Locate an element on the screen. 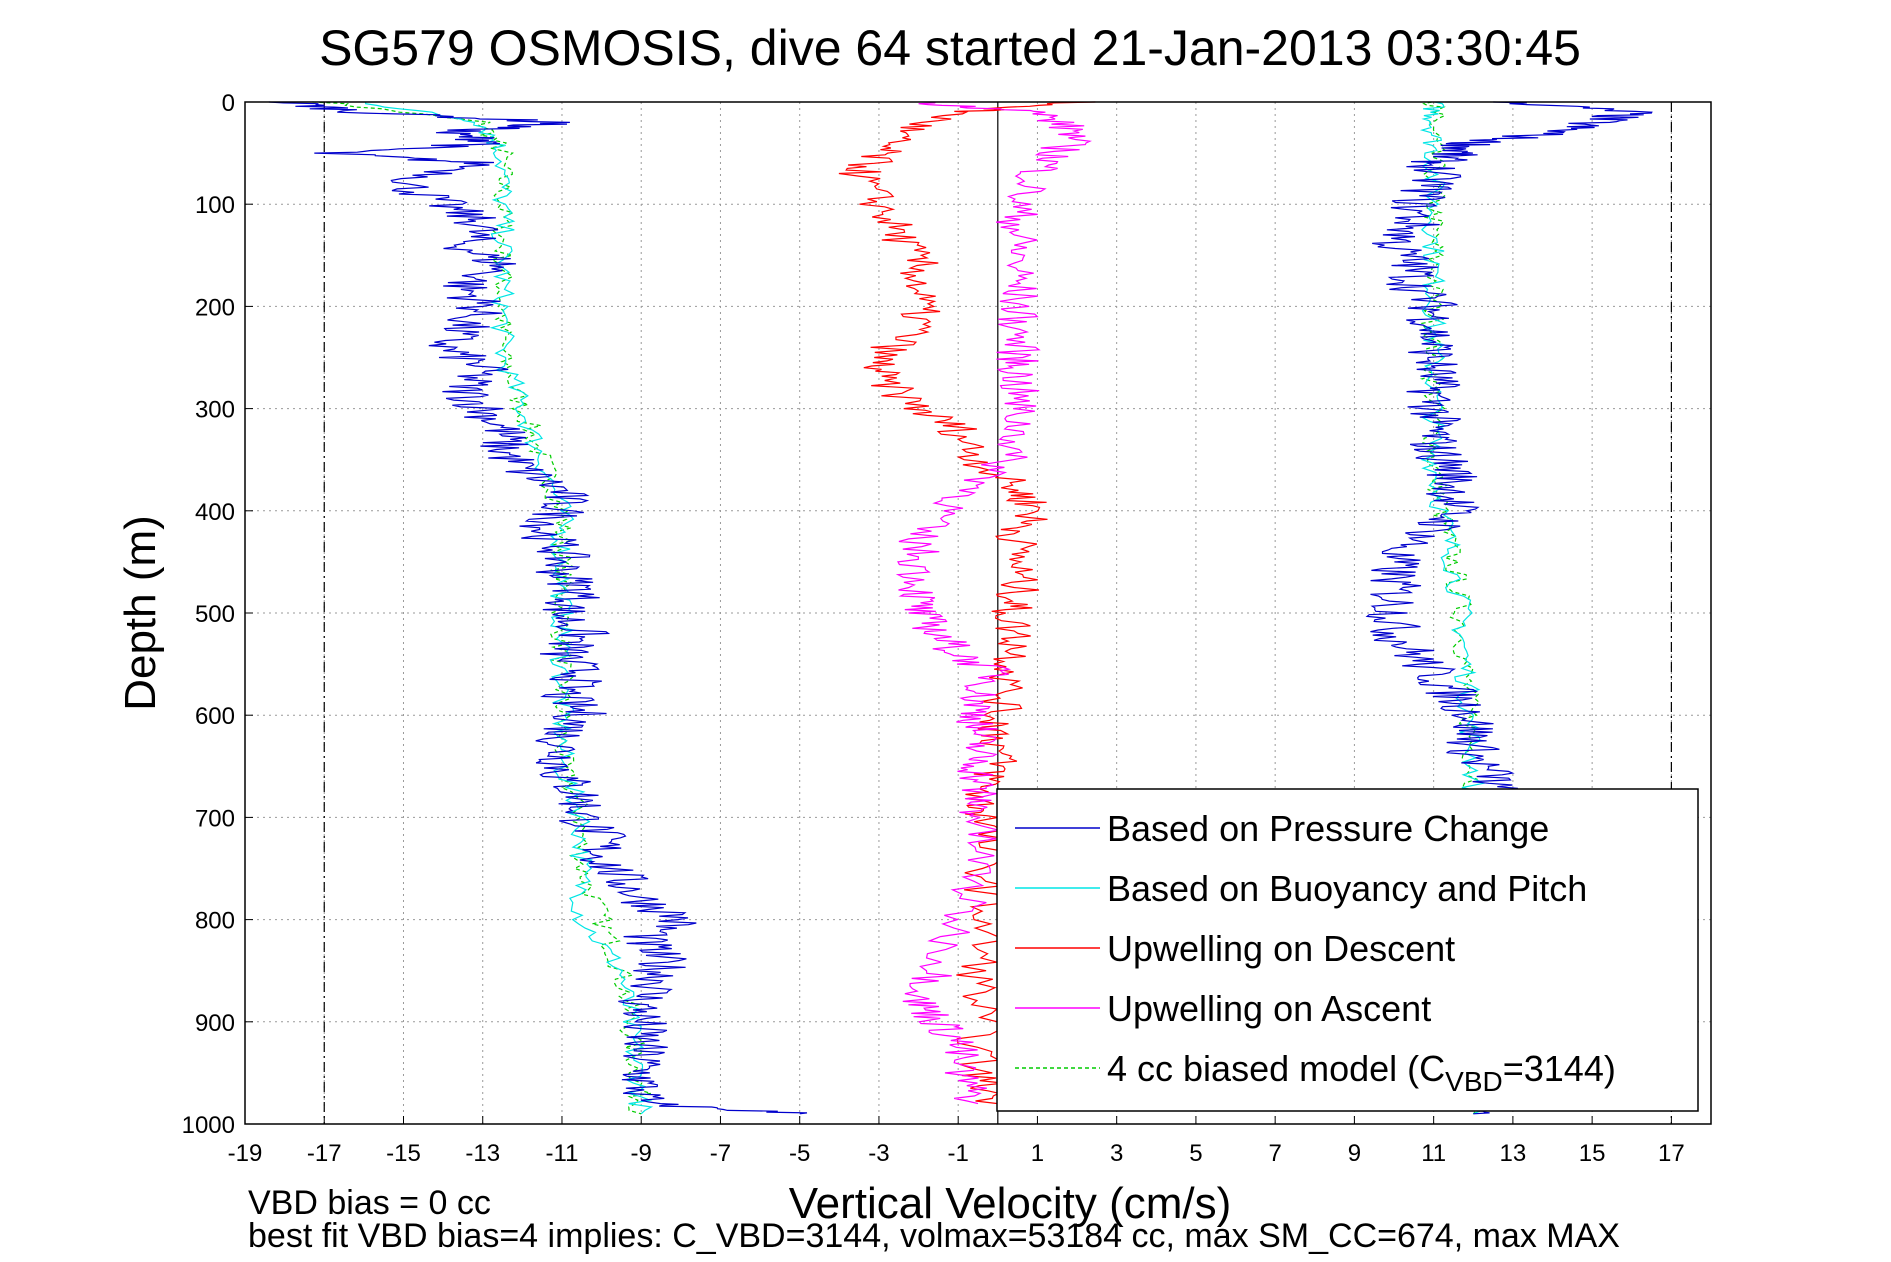  x-tick-label: 13 is located at coordinates (1513, 1153).